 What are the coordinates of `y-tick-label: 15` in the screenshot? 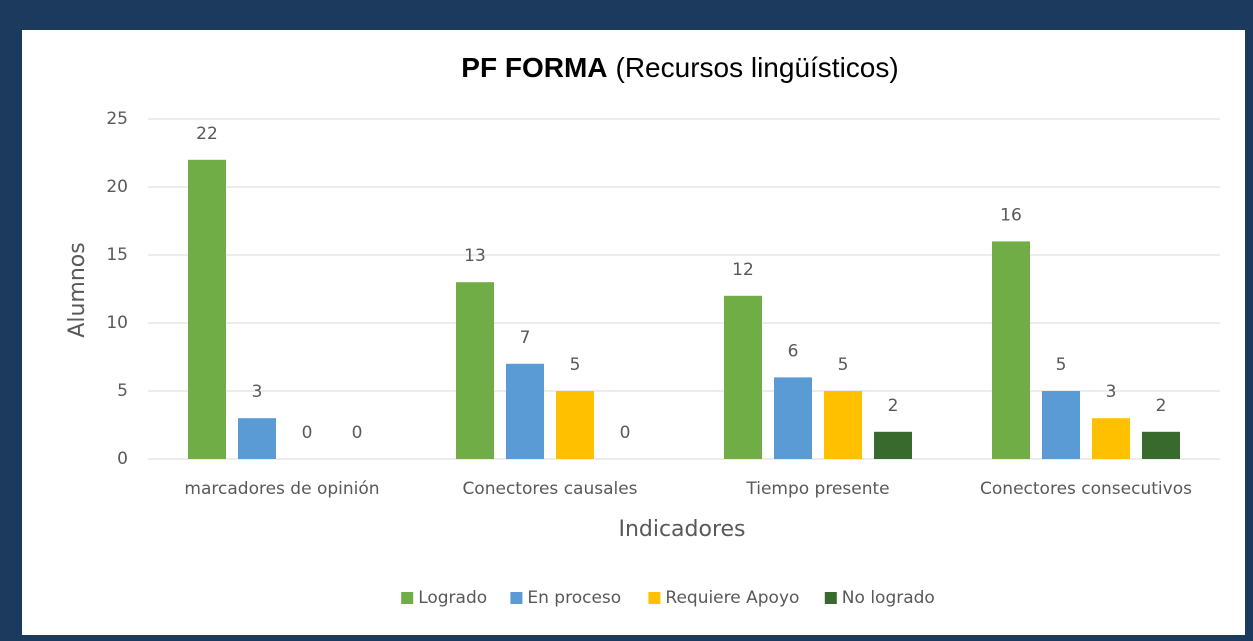 It's located at (117, 255).